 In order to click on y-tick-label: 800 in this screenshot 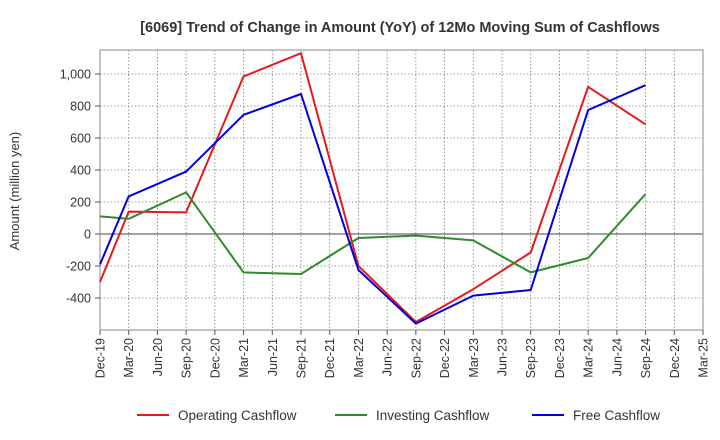, I will do `click(80, 107)`.